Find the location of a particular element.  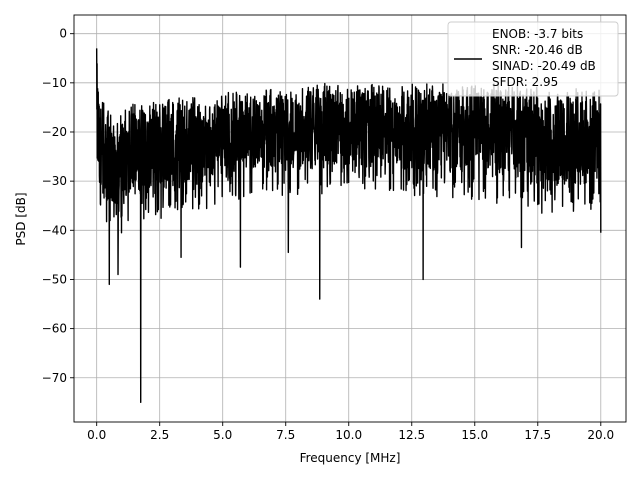

x-tick-label: 5.0 is located at coordinates (222, 435).